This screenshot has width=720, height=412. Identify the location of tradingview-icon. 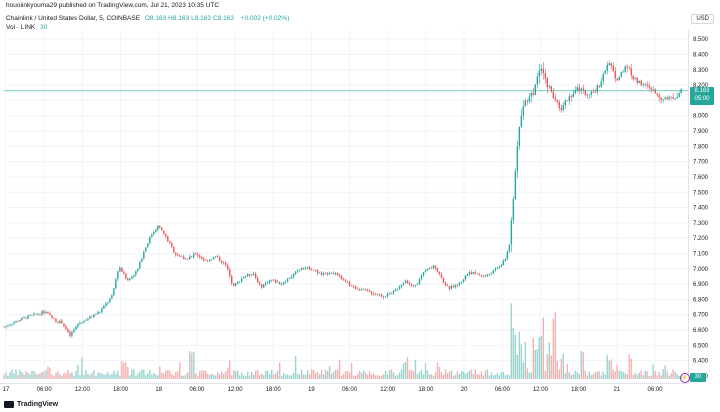
(9, 404).